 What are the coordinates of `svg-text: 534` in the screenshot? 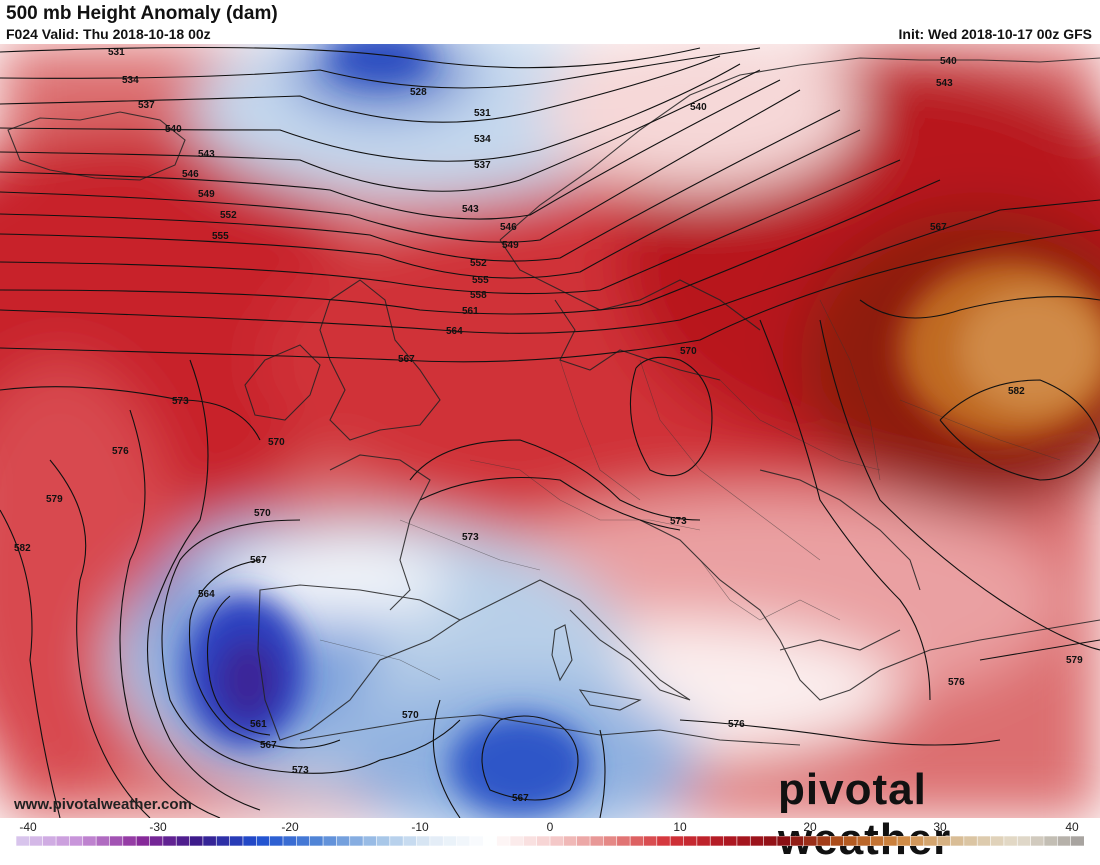 It's located at (482, 139).